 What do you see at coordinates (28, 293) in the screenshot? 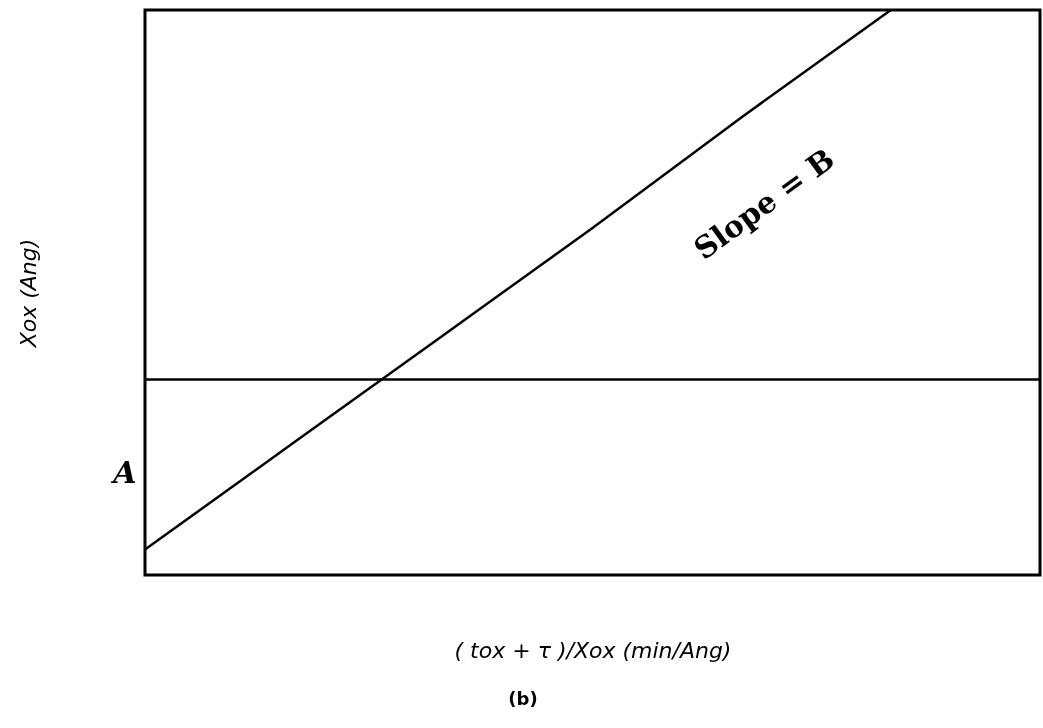
I see `y-axis-title: Xox (Ang)` at bounding box center [28, 293].